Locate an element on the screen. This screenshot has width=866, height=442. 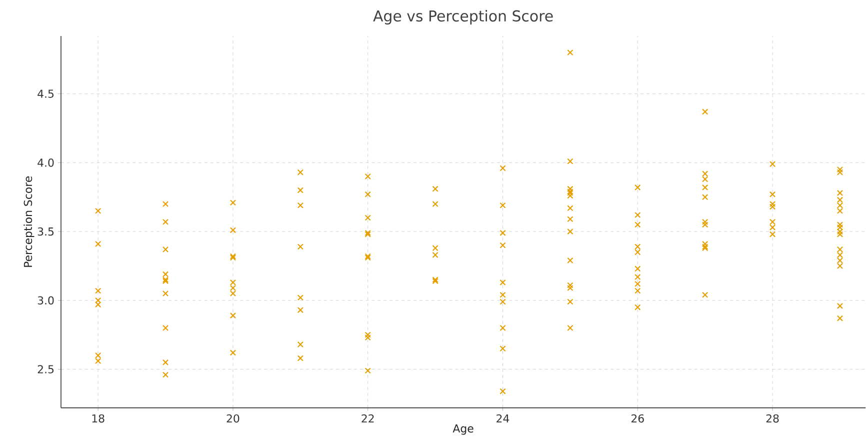
x-tick-label: 20 is located at coordinates (233, 418).